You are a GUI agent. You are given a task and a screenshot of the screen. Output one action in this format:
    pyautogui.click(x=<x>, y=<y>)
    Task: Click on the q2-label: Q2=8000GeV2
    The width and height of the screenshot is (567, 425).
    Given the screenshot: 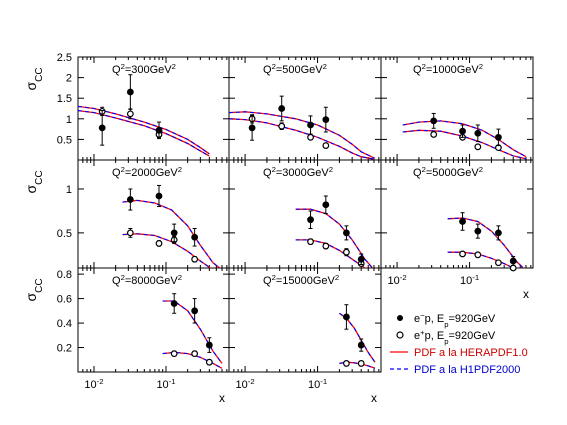 What is the action you would take?
    pyautogui.click(x=147, y=280)
    